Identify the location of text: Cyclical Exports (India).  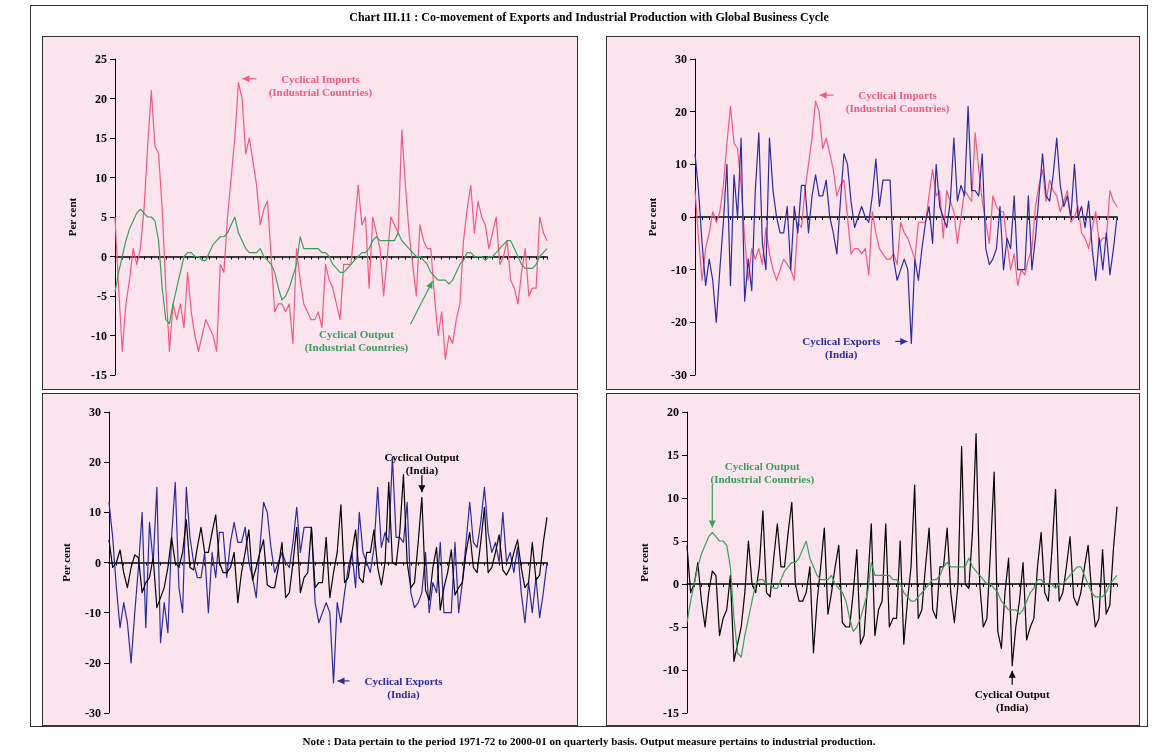
(841, 348).